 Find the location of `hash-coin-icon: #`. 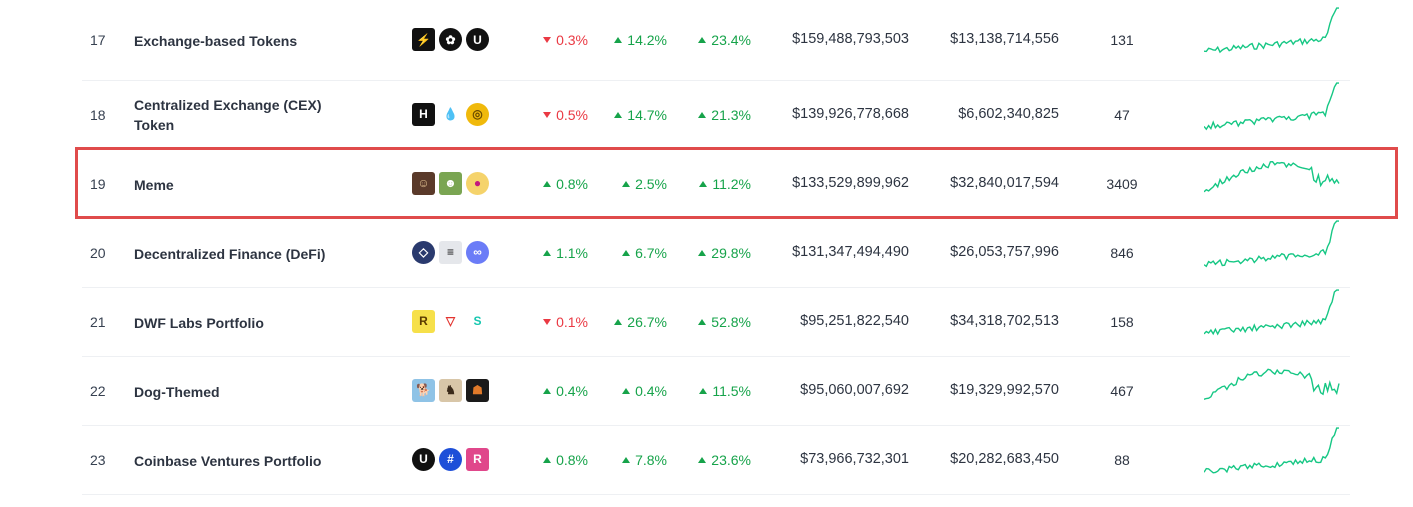

hash-coin-icon: # is located at coordinates (450, 459).